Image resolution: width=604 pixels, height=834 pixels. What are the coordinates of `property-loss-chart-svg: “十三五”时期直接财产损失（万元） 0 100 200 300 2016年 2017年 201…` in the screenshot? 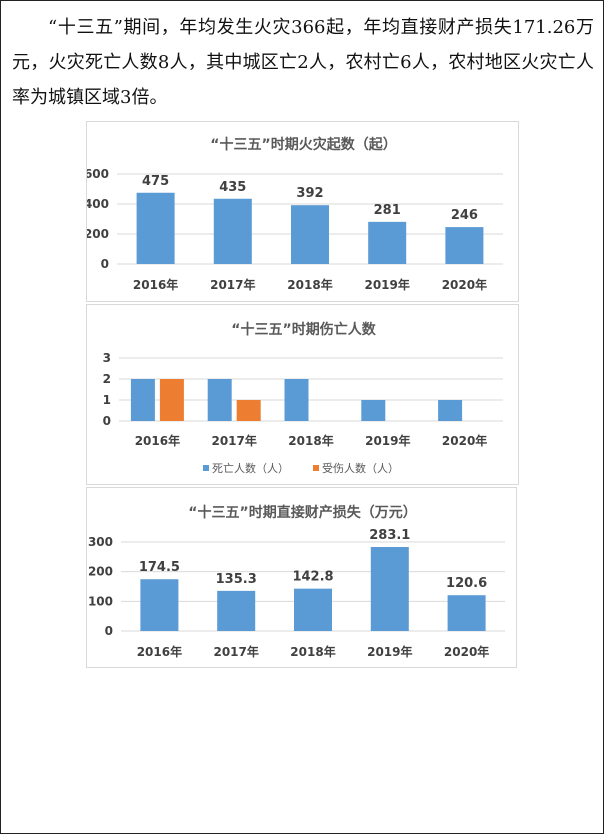 It's located at (296, 581).